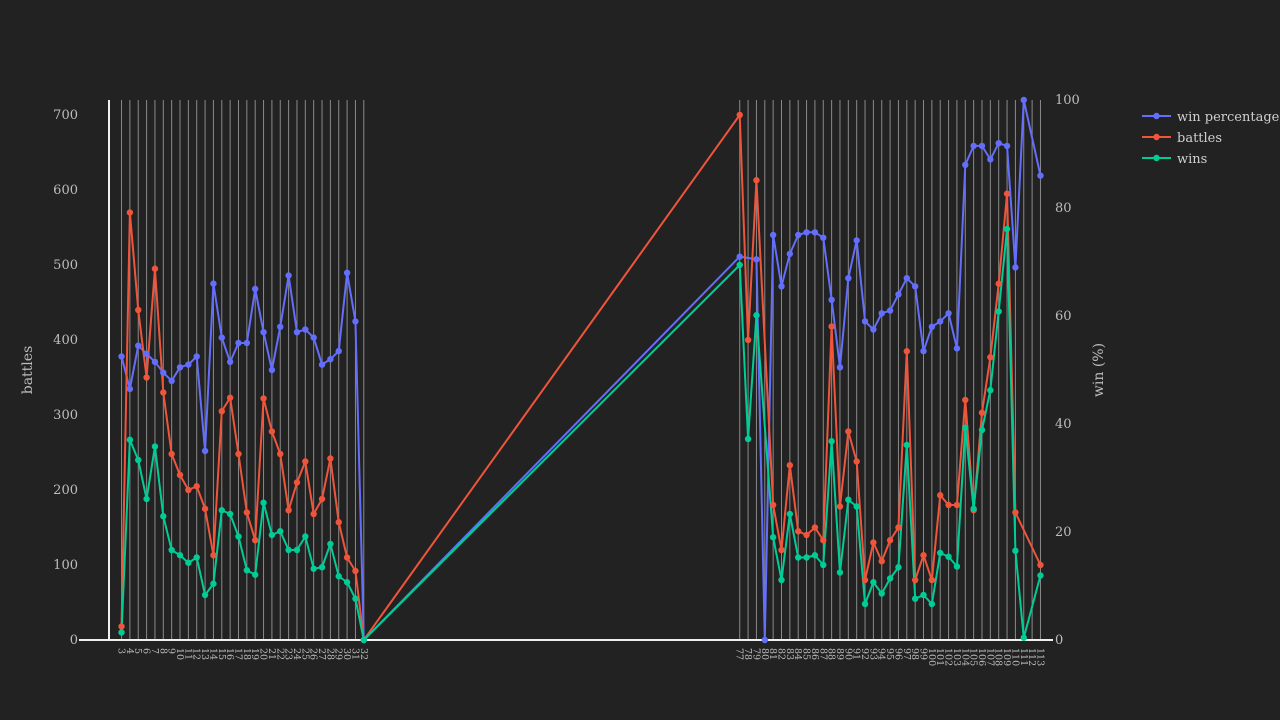 Image resolution: width=1280 pixels, height=720 pixels. Describe the element at coordinates (839, 654) in the screenshot. I see `x-tick-label: 89` at that location.